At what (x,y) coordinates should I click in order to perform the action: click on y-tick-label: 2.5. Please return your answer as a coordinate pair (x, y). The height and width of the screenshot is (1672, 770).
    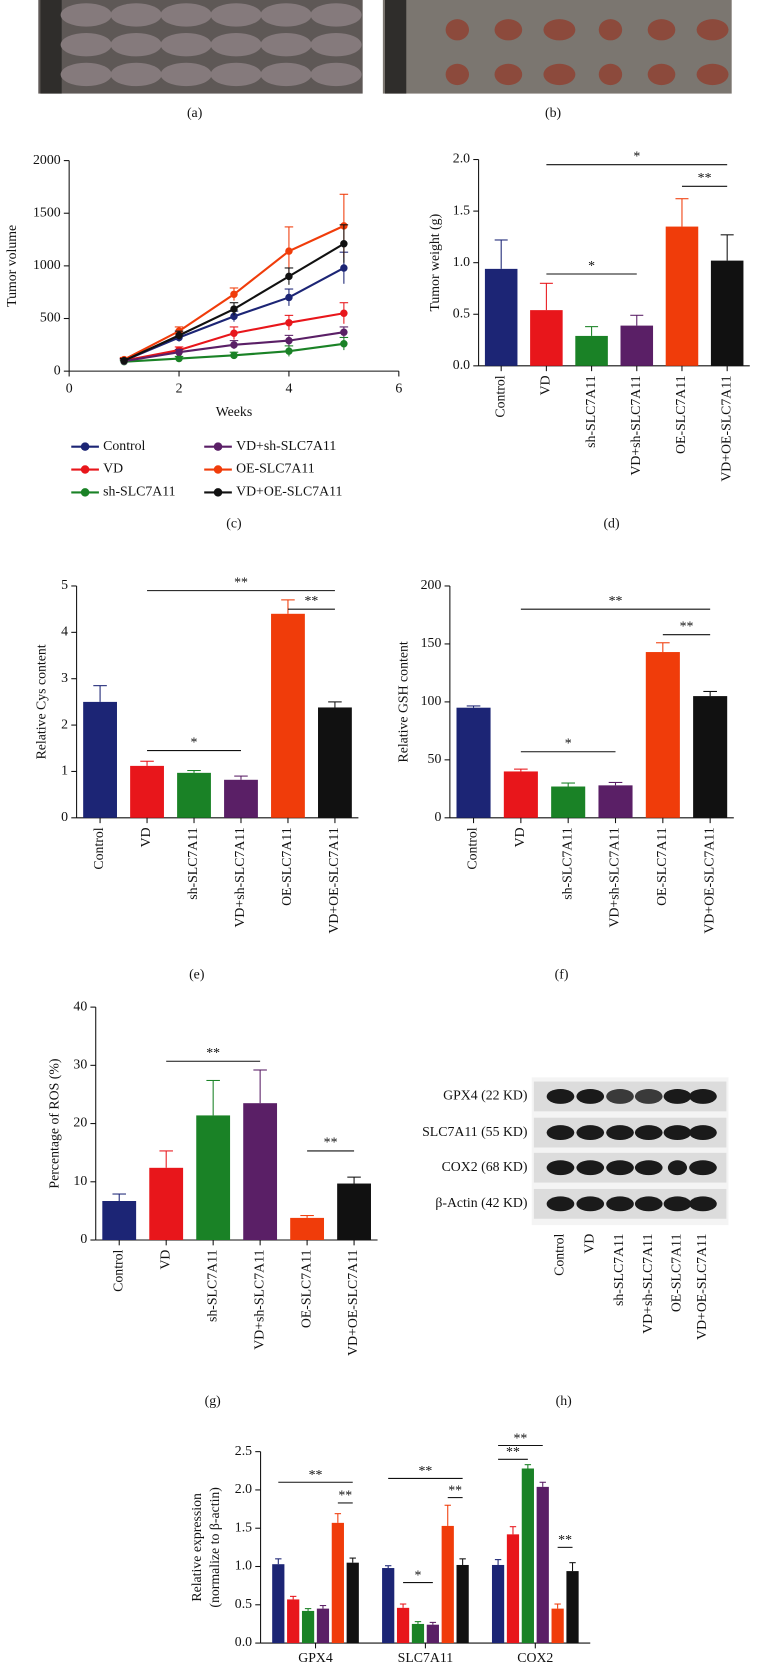
    Looking at the image, I should click on (243, 1450).